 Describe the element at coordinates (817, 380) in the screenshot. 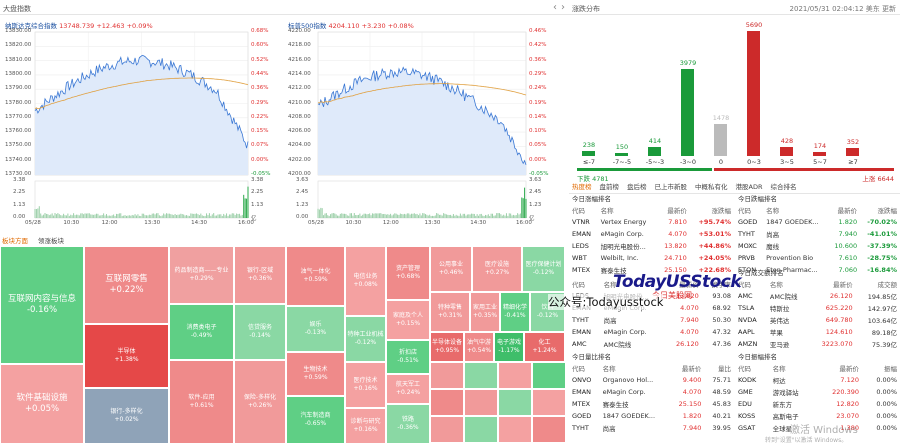

I see `table-row: KODK 柯达 7.120 0.00%` at that location.